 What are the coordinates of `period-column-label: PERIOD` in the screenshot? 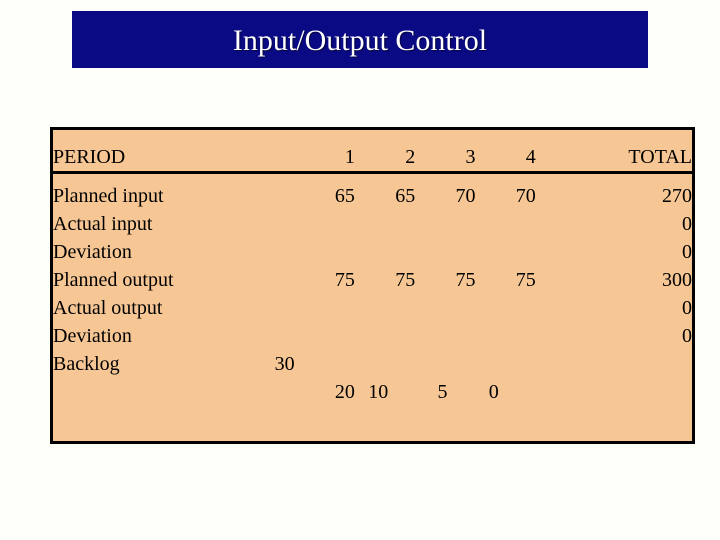 It's located at (148, 151).